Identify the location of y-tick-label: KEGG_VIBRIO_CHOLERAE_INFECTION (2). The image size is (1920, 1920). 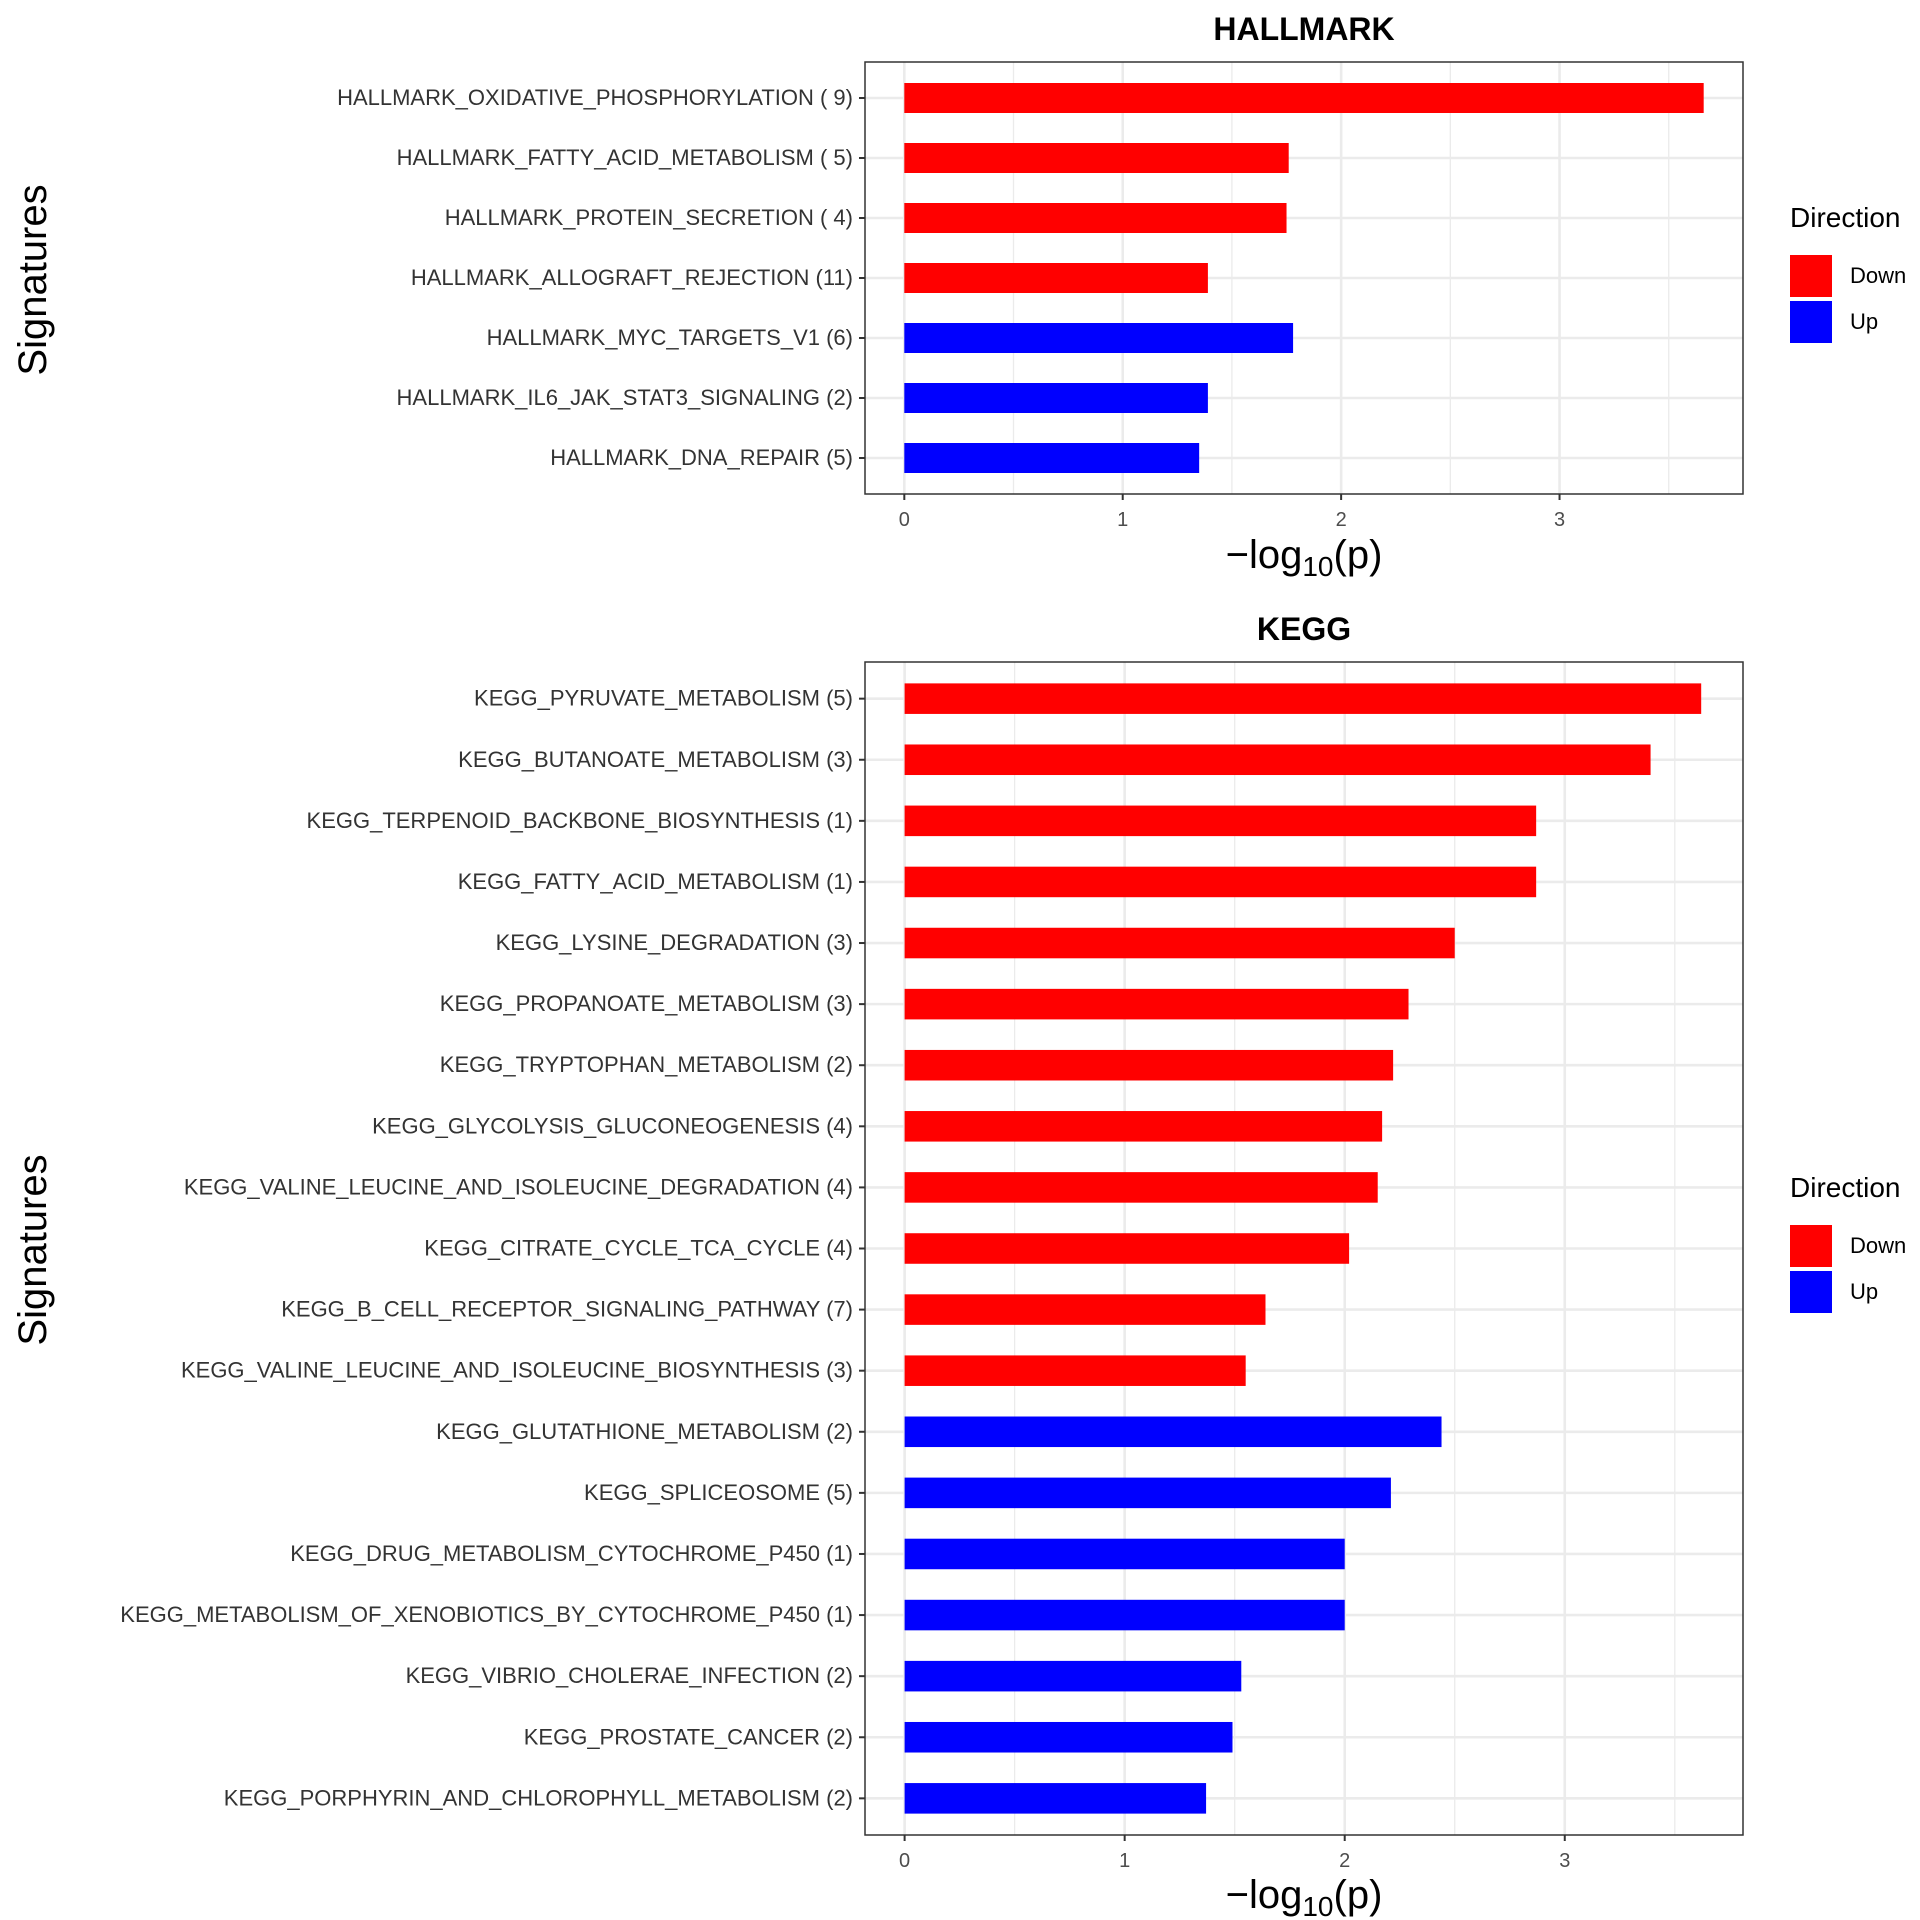
(629, 1675).